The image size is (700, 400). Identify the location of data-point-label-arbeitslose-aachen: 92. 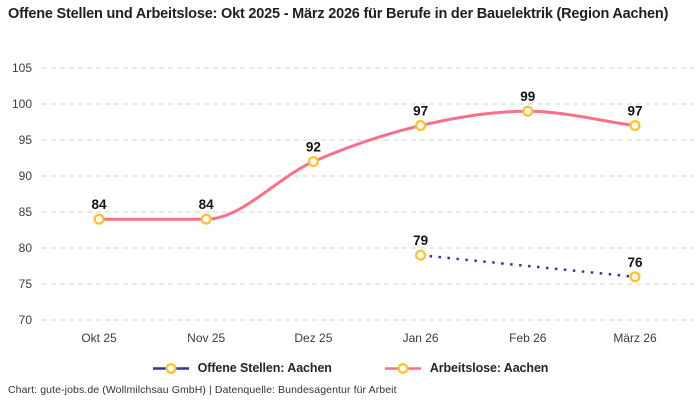
(313, 147).